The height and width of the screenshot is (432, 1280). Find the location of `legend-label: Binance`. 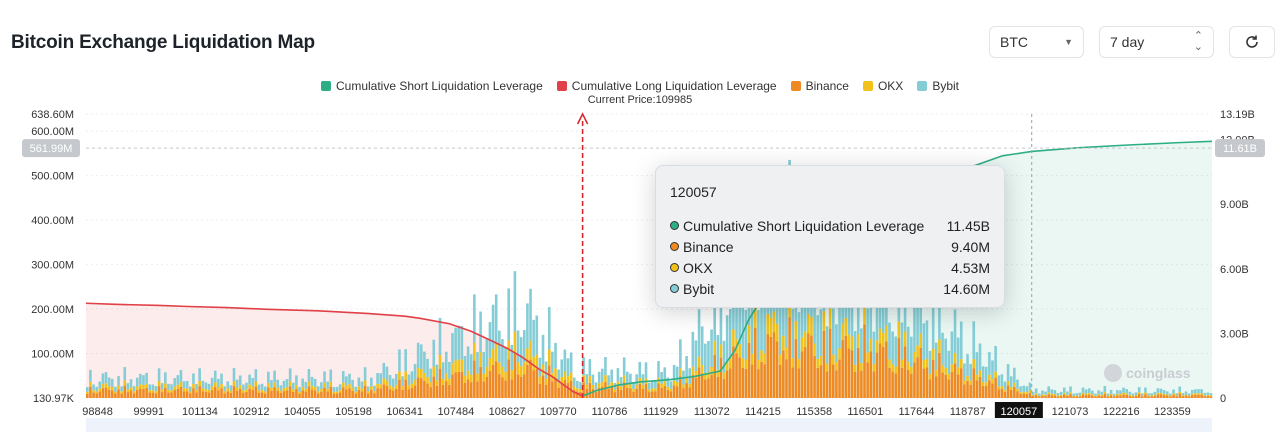

legend-label: Binance is located at coordinates (827, 86).